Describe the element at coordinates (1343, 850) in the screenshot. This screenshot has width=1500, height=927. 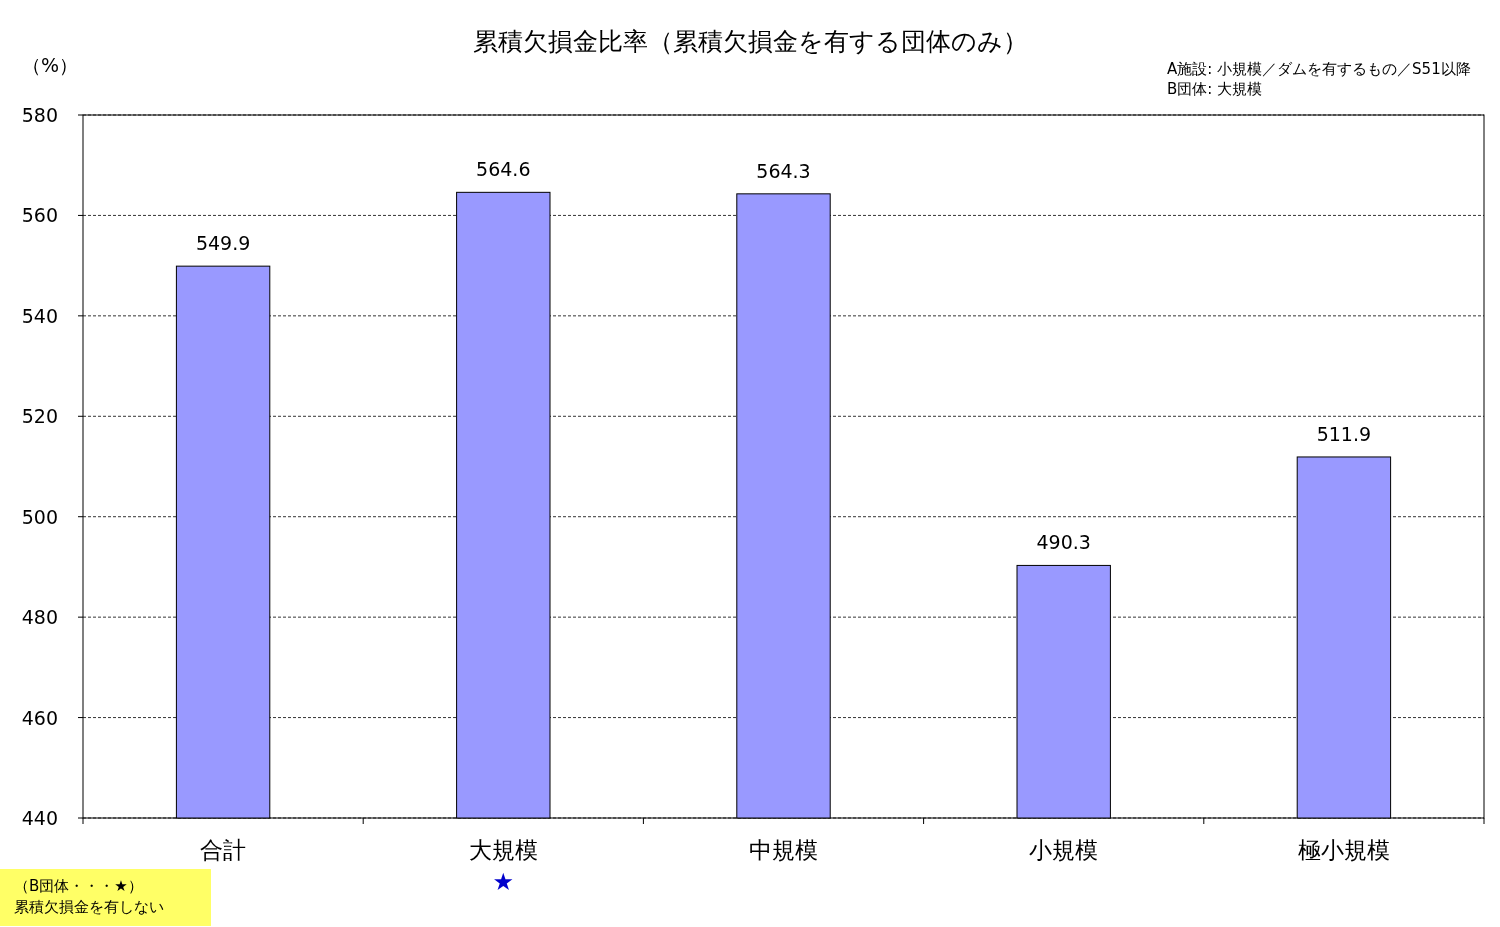
I see `x-tick-label: 極小規模` at that location.